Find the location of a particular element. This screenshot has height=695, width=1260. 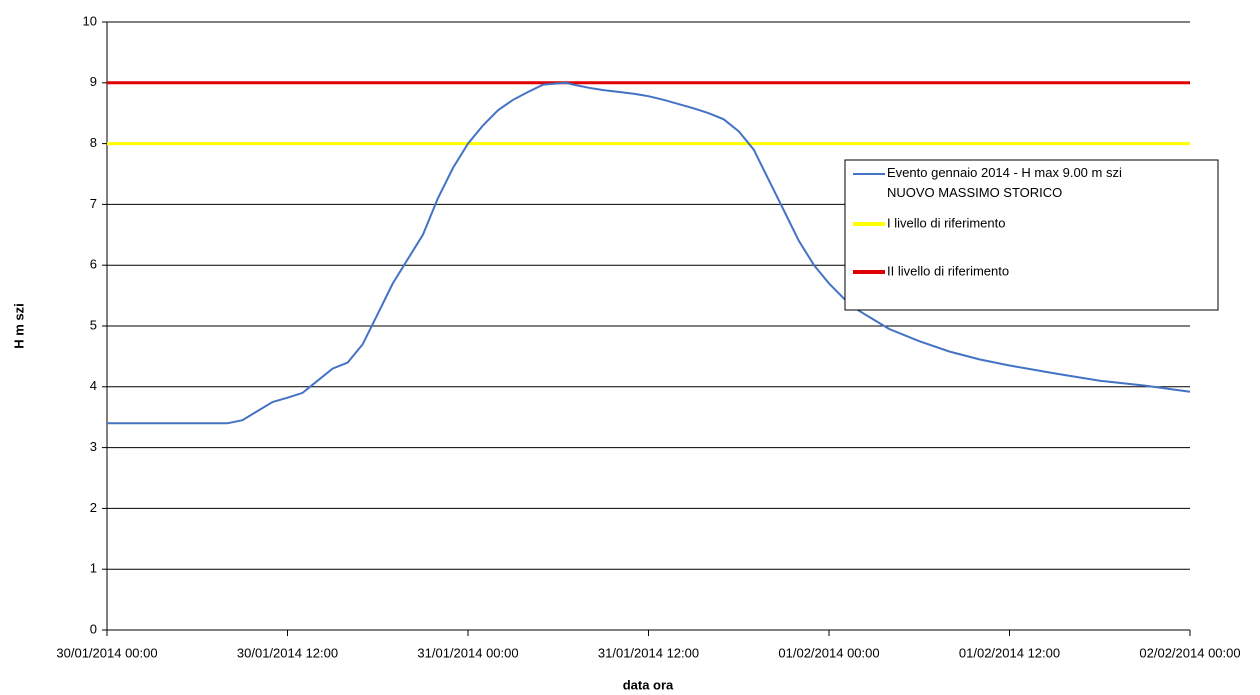

x-tick-label: 30/01/2014 12:00 is located at coordinates (287, 652).